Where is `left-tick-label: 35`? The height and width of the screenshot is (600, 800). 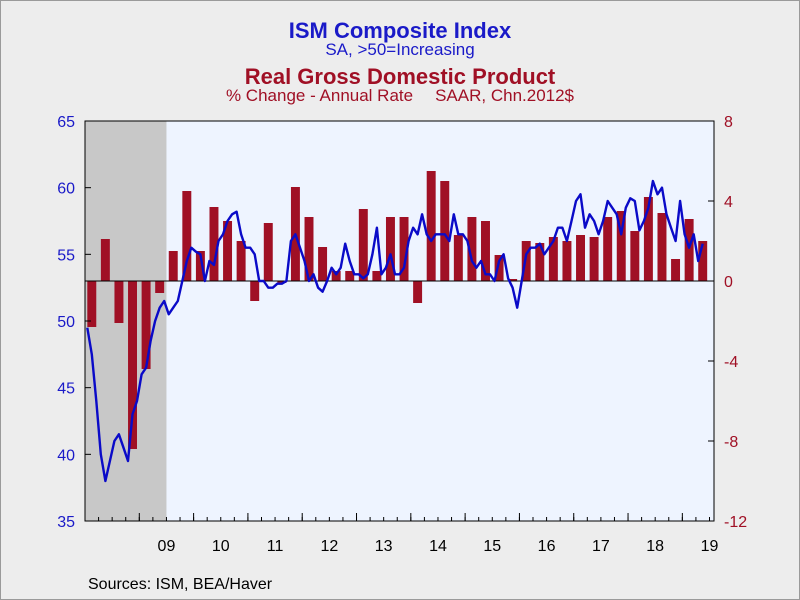
left-tick-label: 35 is located at coordinates (66, 522).